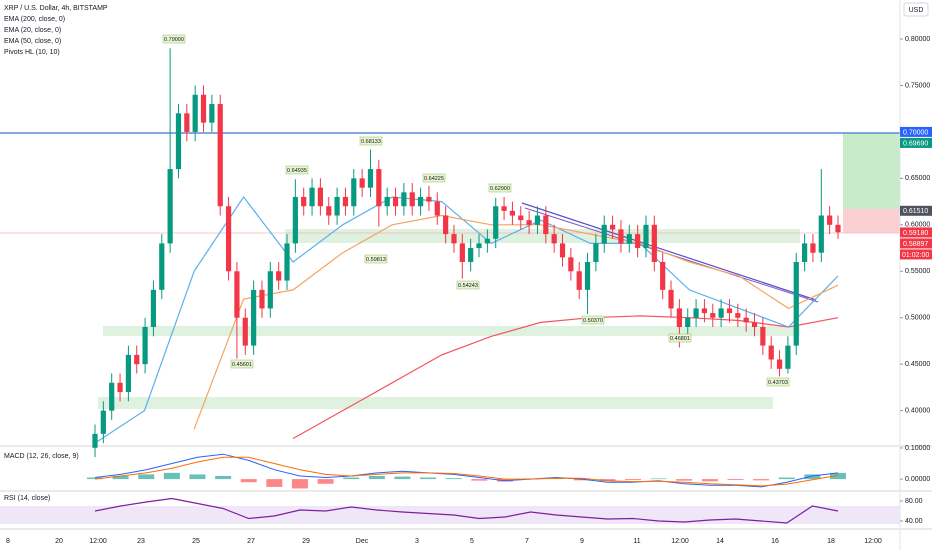 The width and height of the screenshot is (932, 550). What do you see at coordinates (466, 510) in the screenshot?
I see `rsi-line` at bounding box center [466, 510].